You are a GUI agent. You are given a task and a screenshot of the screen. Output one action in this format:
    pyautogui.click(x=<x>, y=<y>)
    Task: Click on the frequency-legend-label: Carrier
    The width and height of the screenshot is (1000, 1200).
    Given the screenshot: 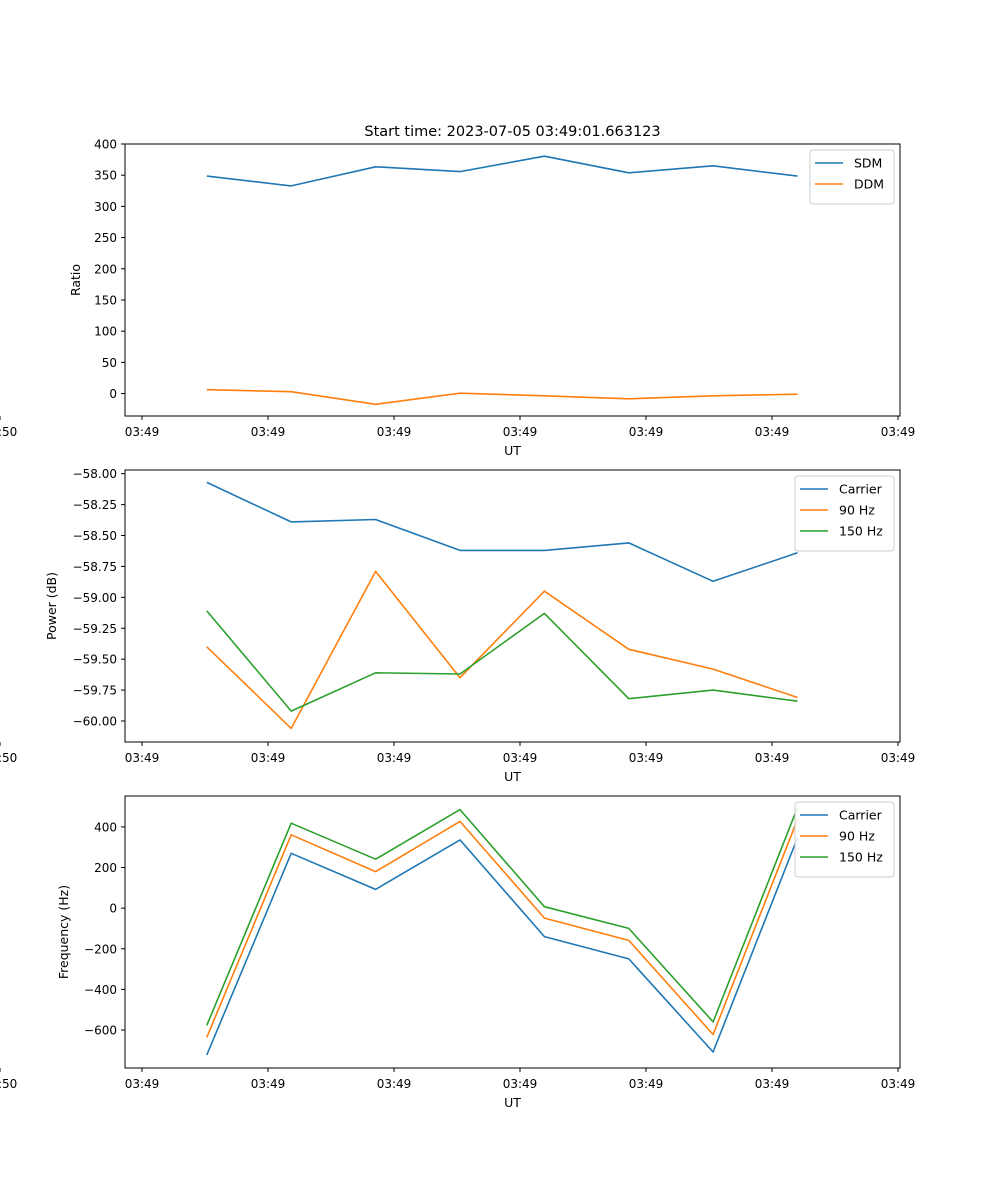 What is the action you would take?
    pyautogui.click(x=861, y=815)
    